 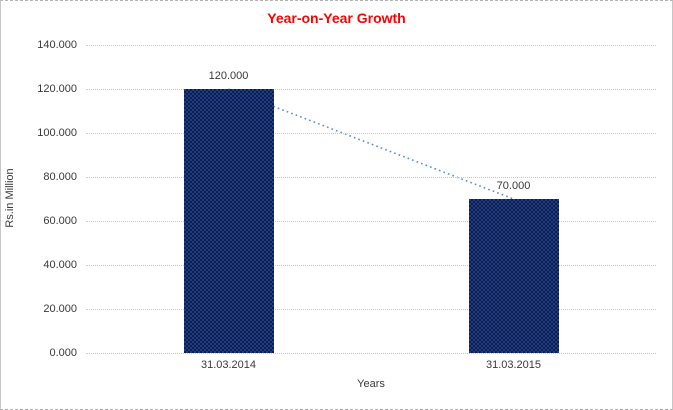 What do you see at coordinates (57, 133) in the screenshot?
I see `y-tick-label: 100.000` at bounding box center [57, 133].